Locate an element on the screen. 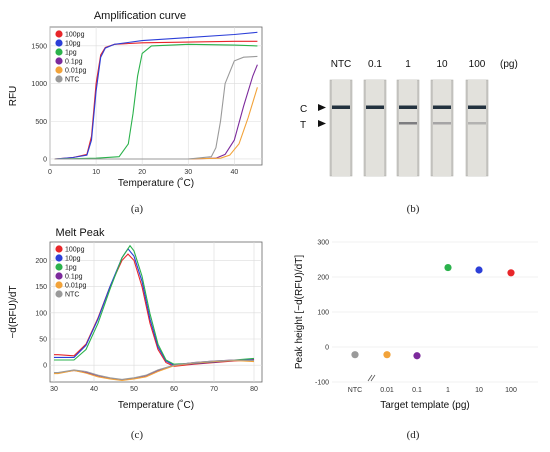  amplification-x-label: Temperature (˚C) is located at coordinates (156, 183).